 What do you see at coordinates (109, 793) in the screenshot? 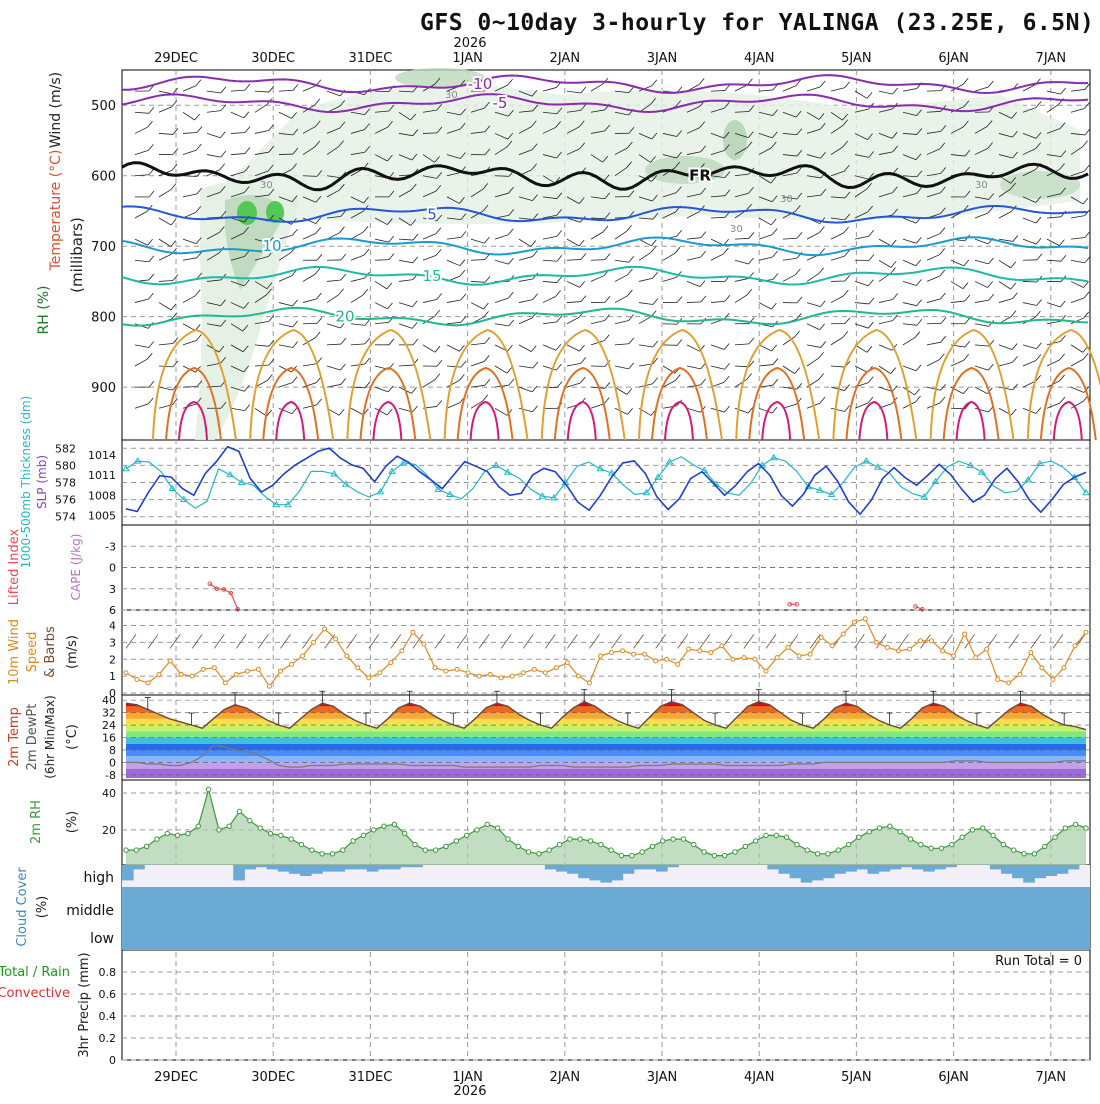
I see `rh-tick: 40` at bounding box center [109, 793].